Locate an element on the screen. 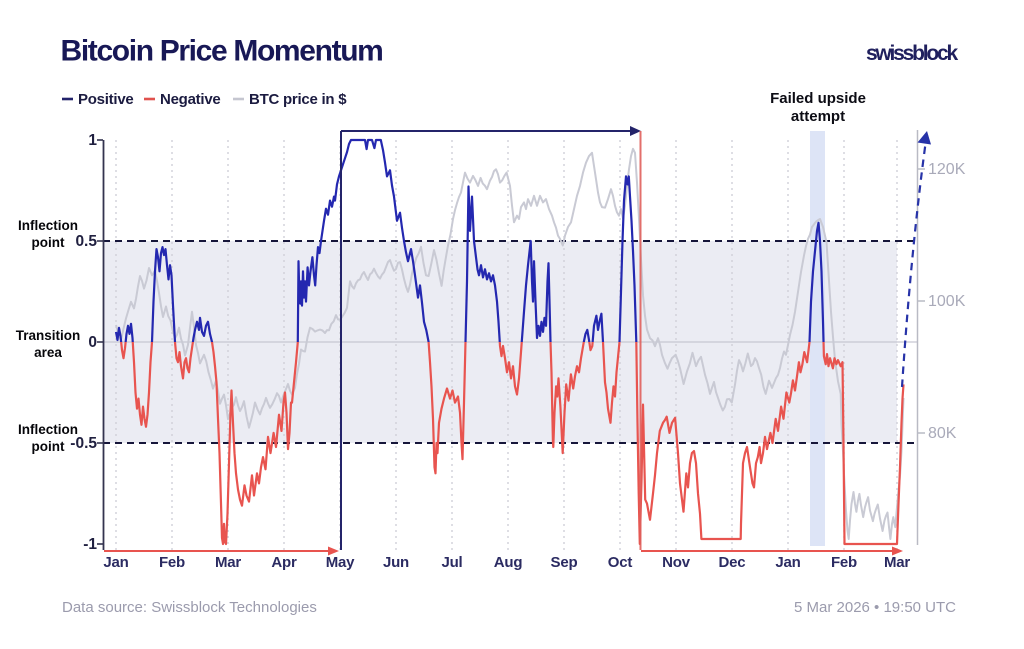 The width and height of the screenshot is (1024, 649). svg-text: Sep is located at coordinates (564, 562).